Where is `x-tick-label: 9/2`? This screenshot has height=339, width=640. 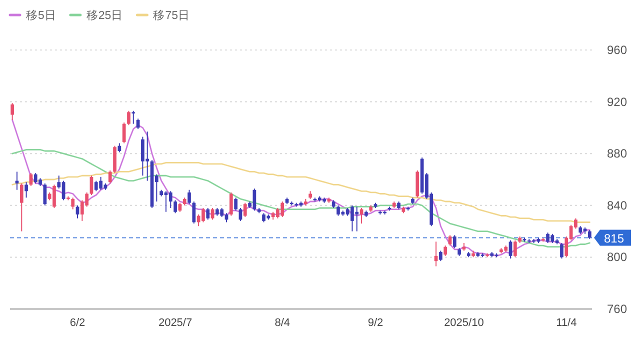 x-tick-label: 9/2 is located at coordinates (376, 323).